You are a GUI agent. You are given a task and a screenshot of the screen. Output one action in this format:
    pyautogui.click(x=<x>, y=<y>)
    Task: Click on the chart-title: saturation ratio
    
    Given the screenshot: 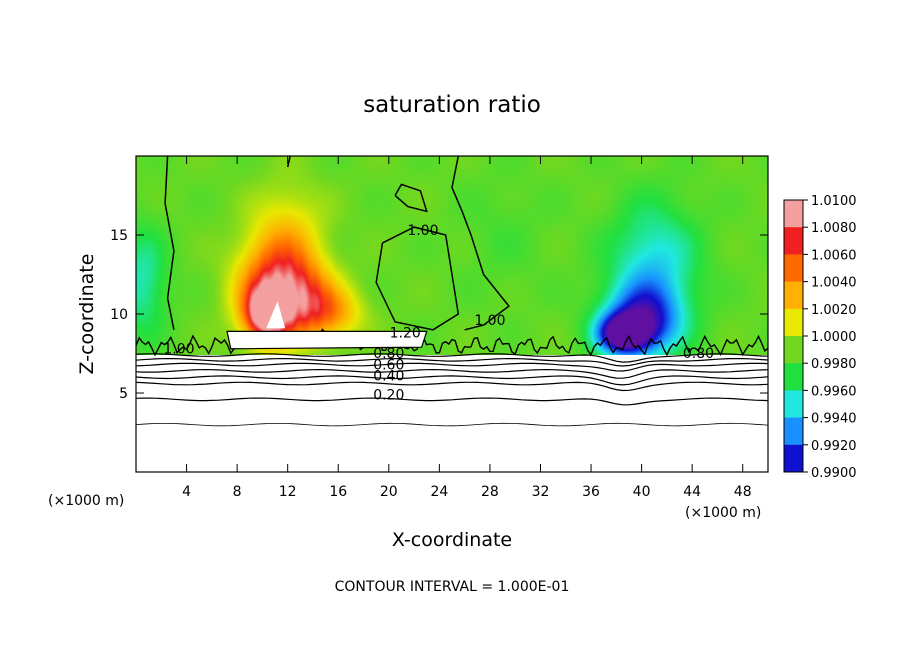 What is the action you would take?
    pyautogui.click(x=452, y=105)
    